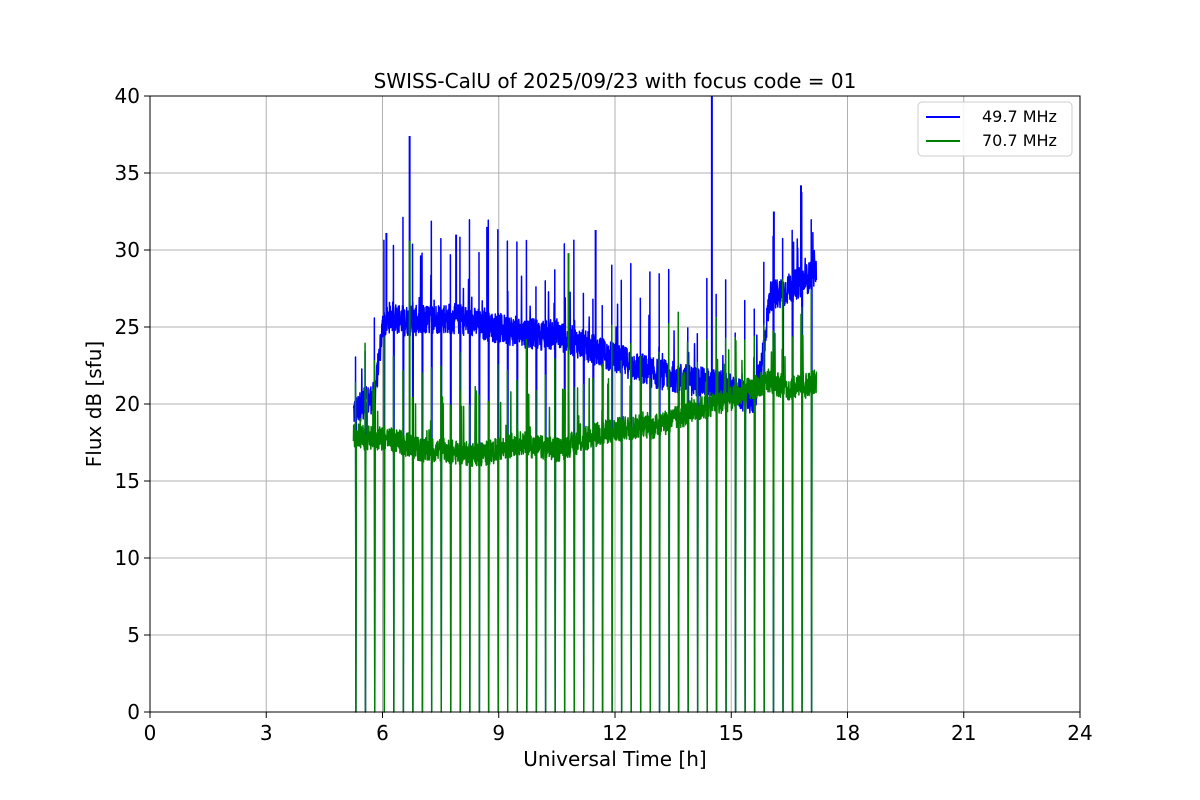  I want to click on x-tick-label: 21, so click(963, 733).